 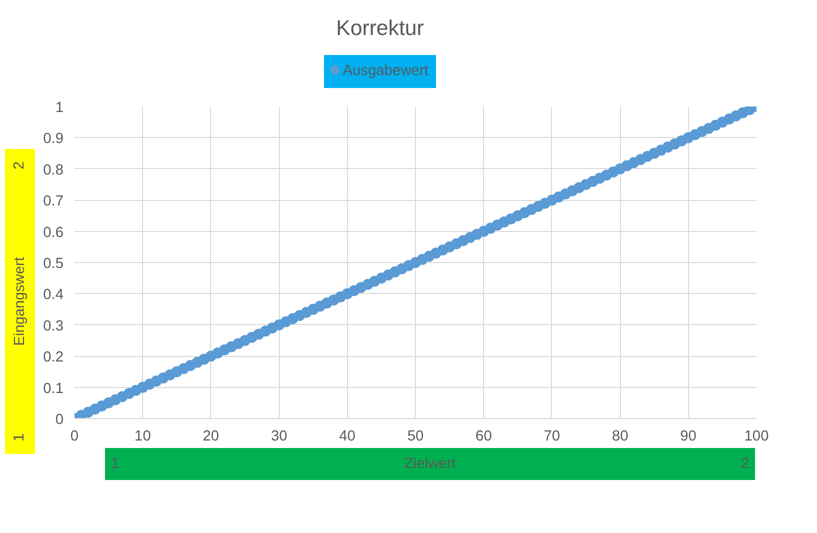 What do you see at coordinates (19, 301) in the screenshot?
I see `y-axis-title: Eingangswert` at bounding box center [19, 301].